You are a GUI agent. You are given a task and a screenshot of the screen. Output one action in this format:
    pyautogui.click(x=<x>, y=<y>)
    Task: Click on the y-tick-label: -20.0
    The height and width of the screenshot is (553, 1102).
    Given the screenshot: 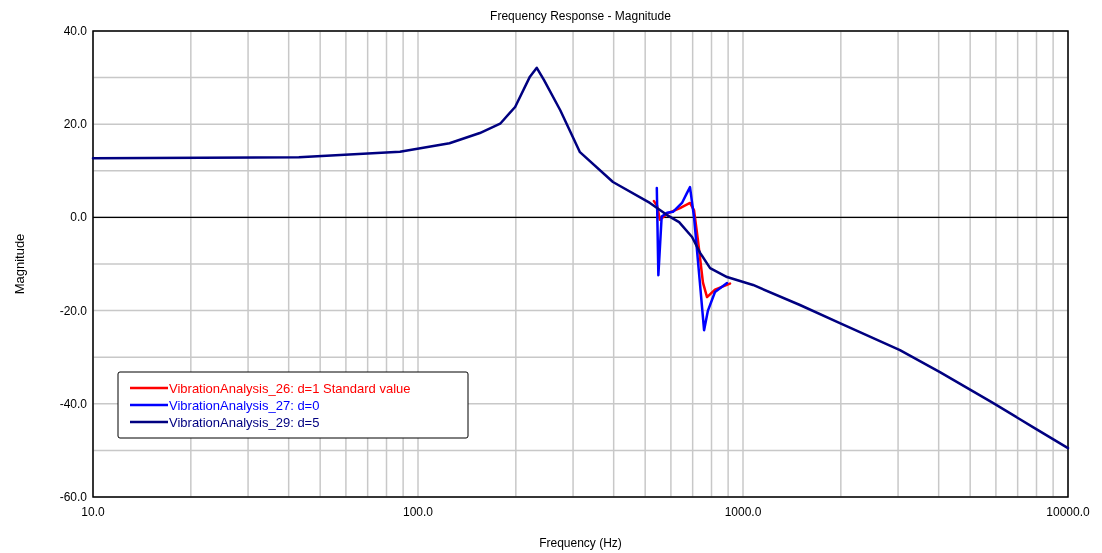 What is the action you would take?
    pyautogui.click(x=73, y=310)
    